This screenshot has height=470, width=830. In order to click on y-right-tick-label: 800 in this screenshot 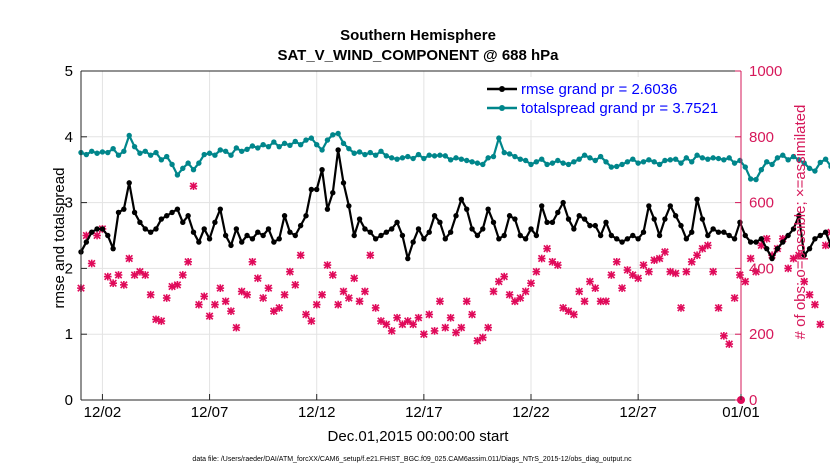, I will do `click(761, 137)`.